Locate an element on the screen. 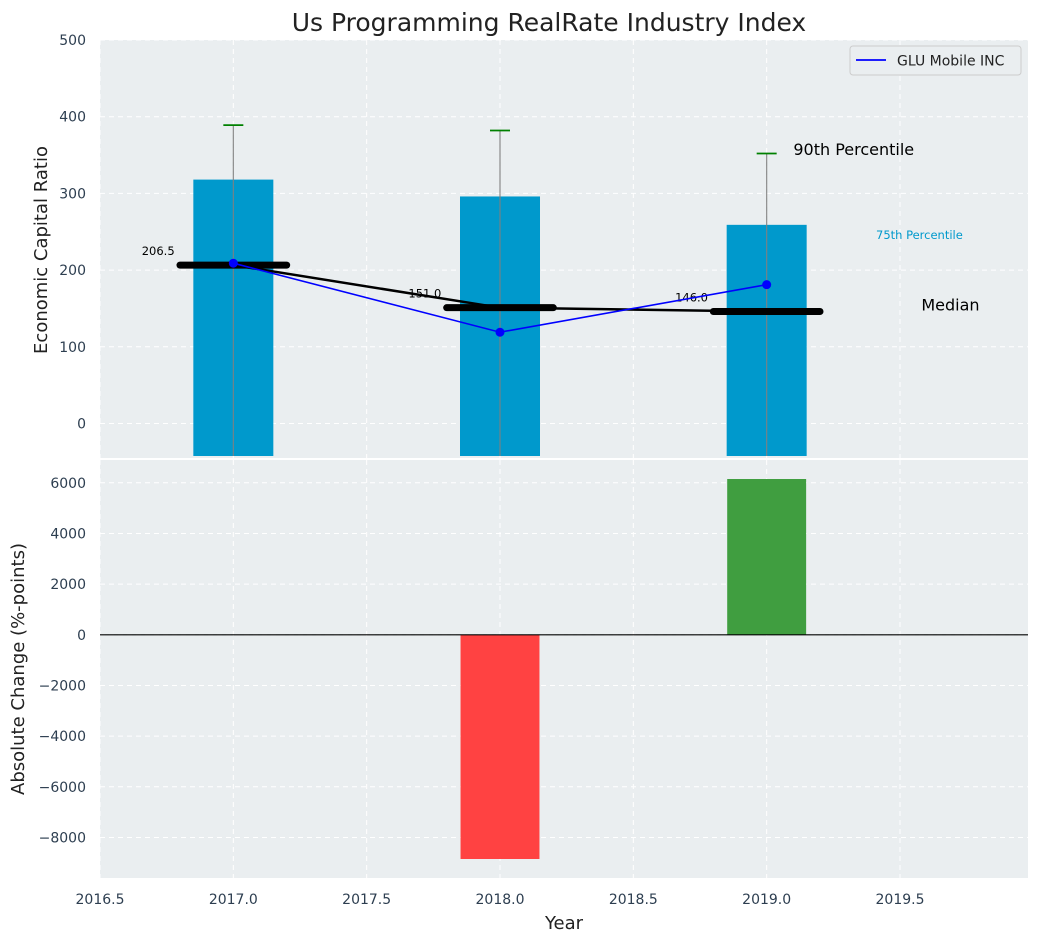  positive-change-bar is located at coordinates (767, 557).